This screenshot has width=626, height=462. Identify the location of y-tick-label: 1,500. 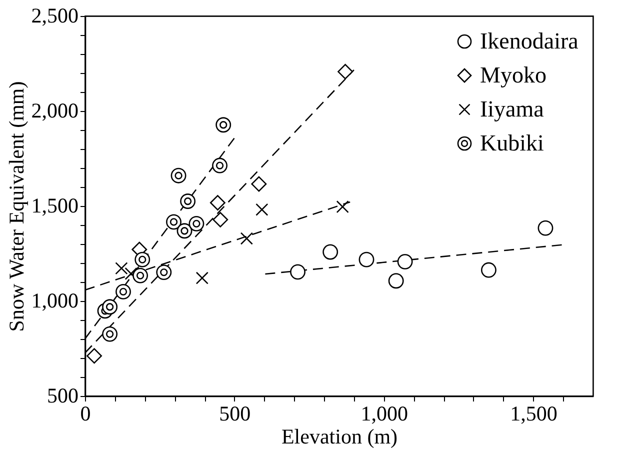
(54, 206).